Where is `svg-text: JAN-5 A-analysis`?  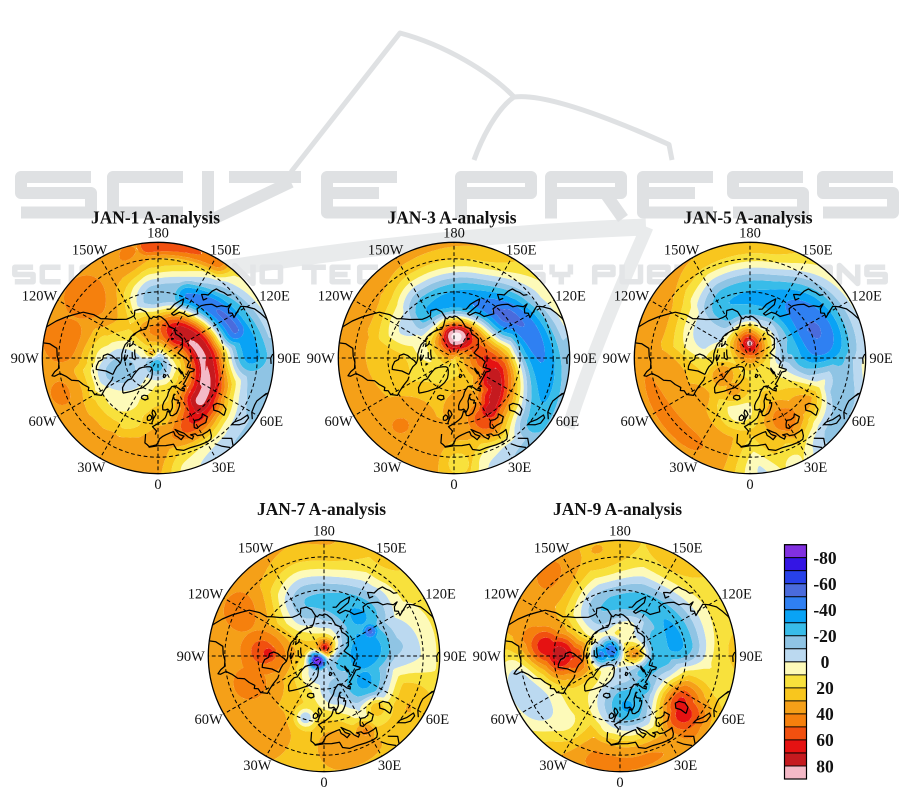 svg-text: JAN-5 A-analysis is located at coordinates (748, 217).